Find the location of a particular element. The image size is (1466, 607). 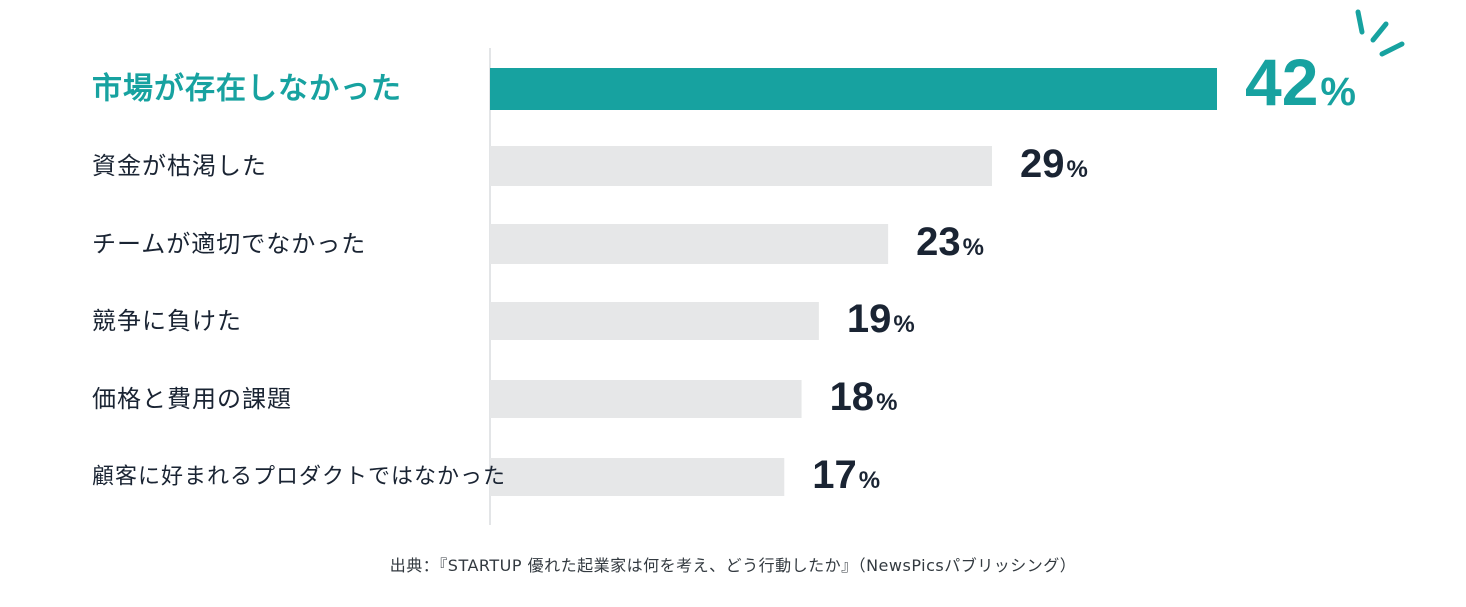

category-label: 競争に負けた is located at coordinates (167, 321).